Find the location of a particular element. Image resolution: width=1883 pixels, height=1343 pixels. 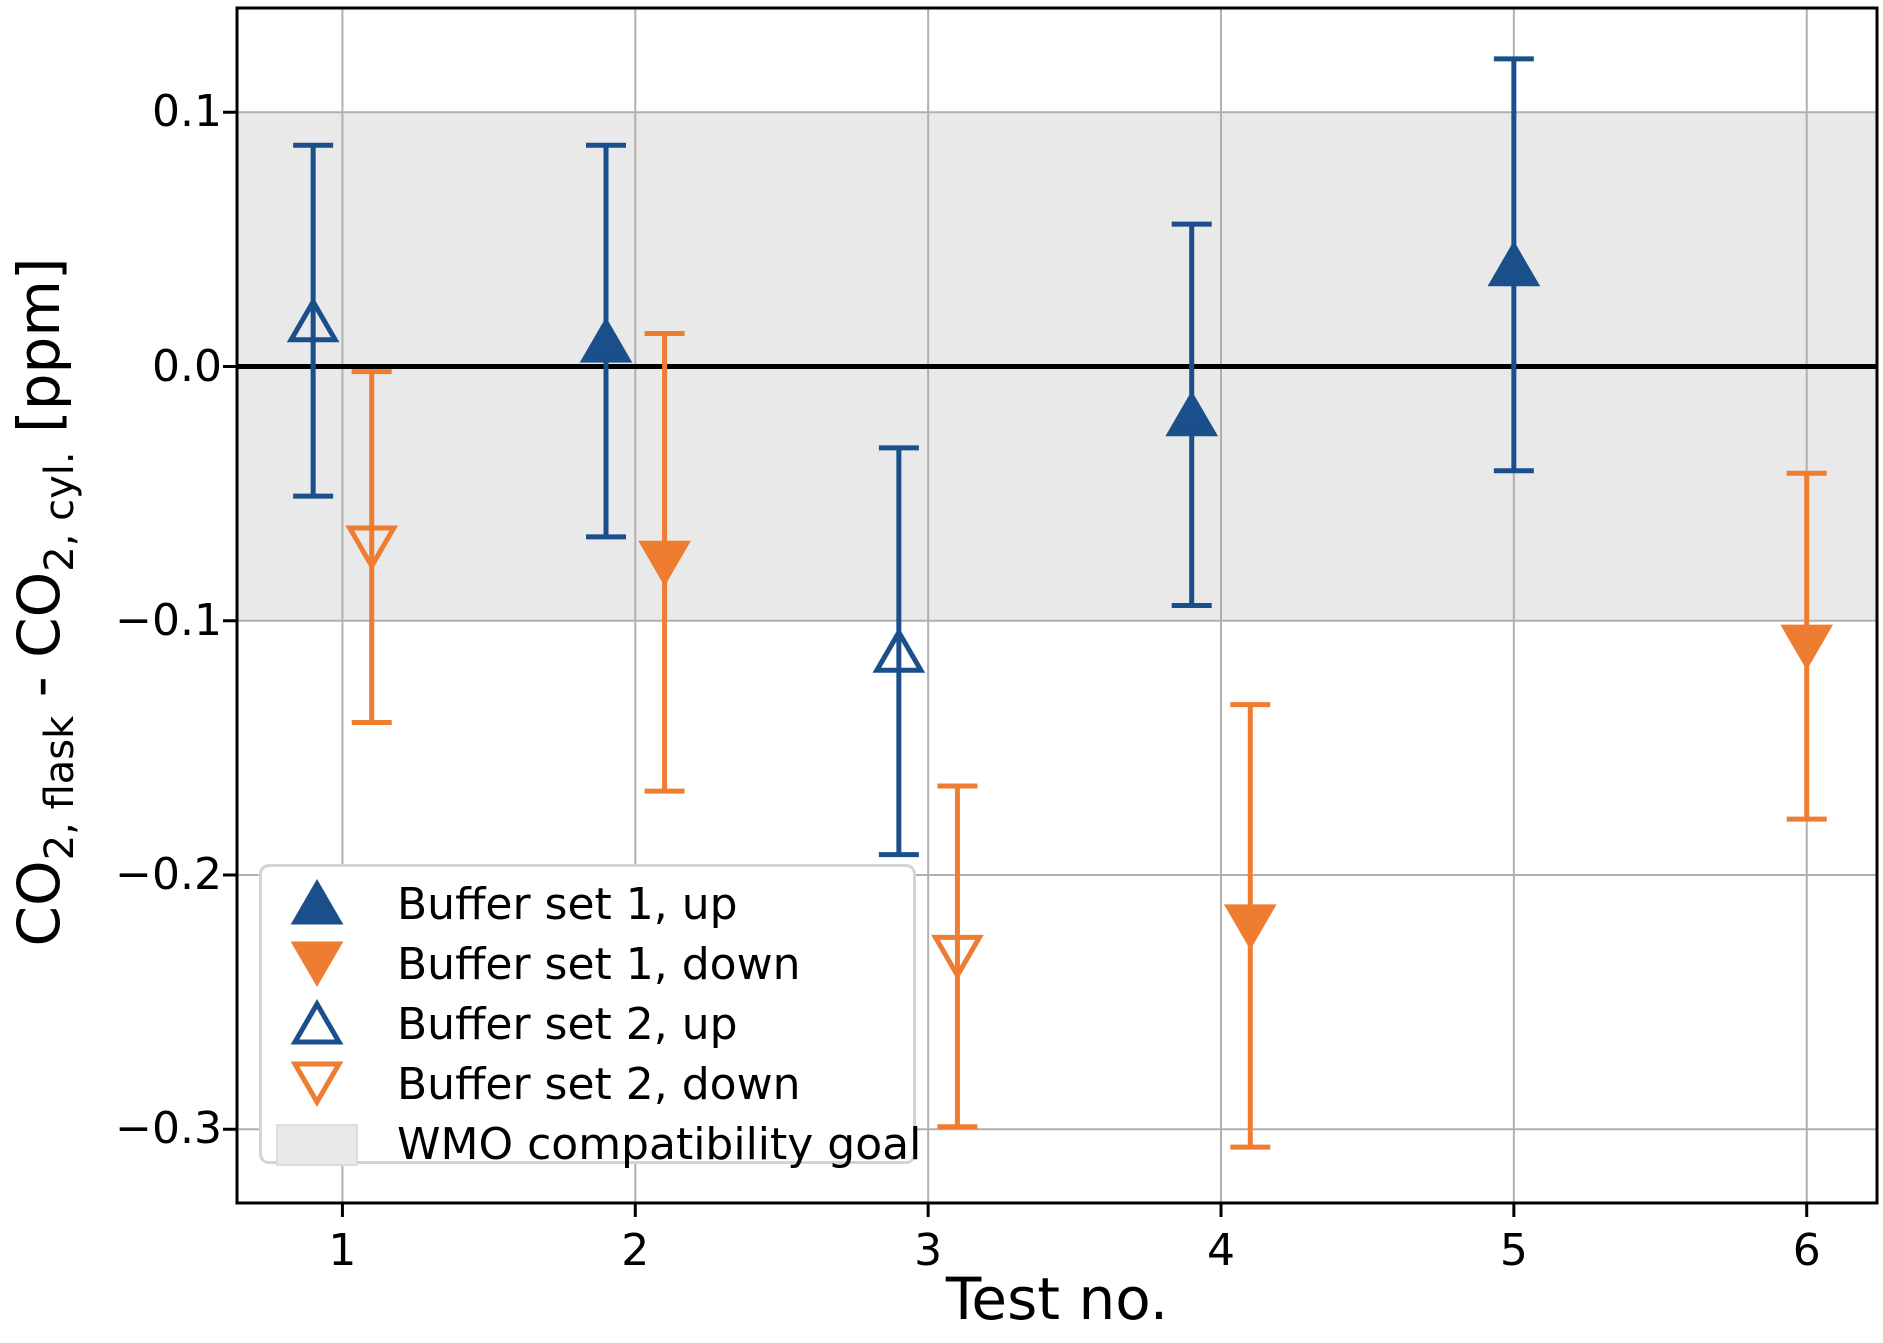

legend-label: Buffer set 1, up is located at coordinates (567, 904).